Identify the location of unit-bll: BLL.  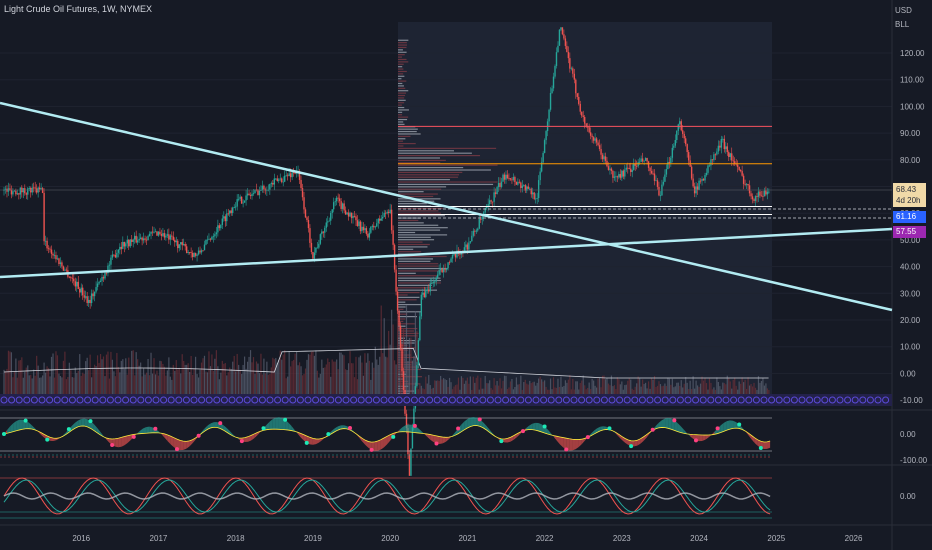
(902, 24).